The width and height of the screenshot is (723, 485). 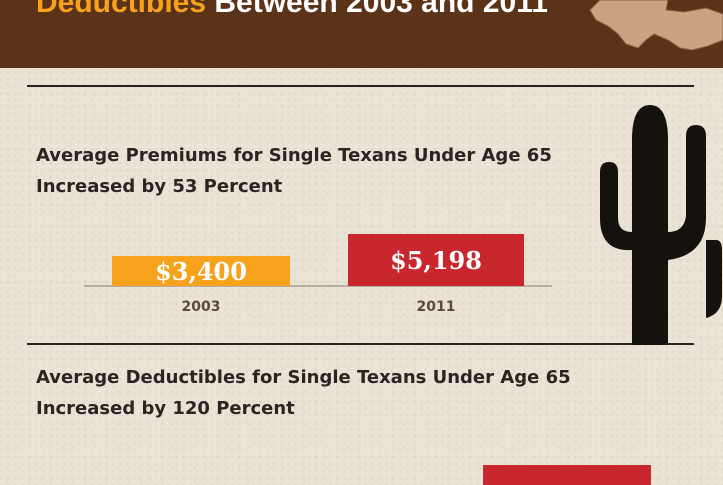 I want to click on deductibles-bar-partial, so click(x=567, y=475).